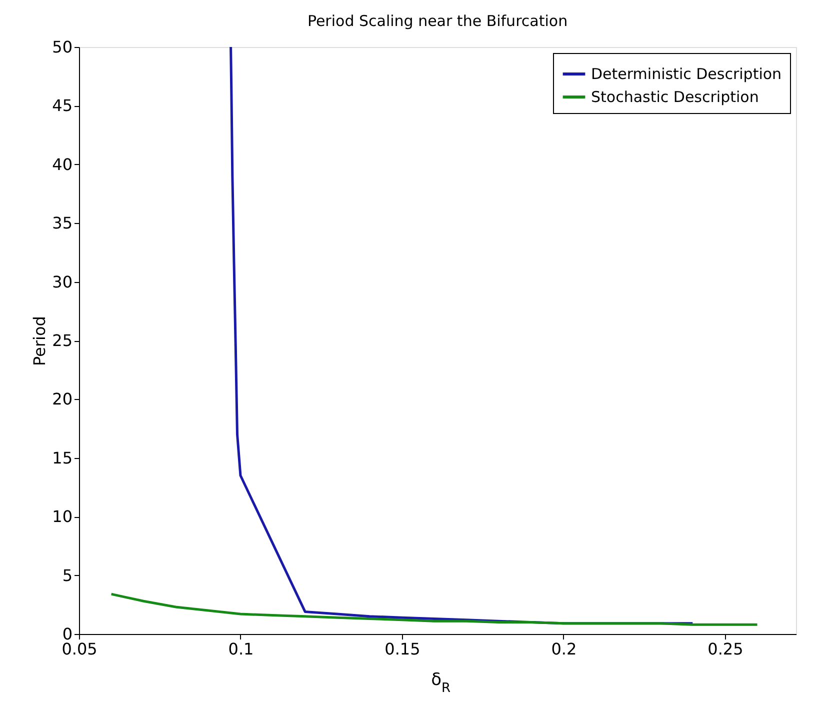  What do you see at coordinates (67, 575) in the screenshot?
I see `y-tick-label: 5` at bounding box center [67, 575].